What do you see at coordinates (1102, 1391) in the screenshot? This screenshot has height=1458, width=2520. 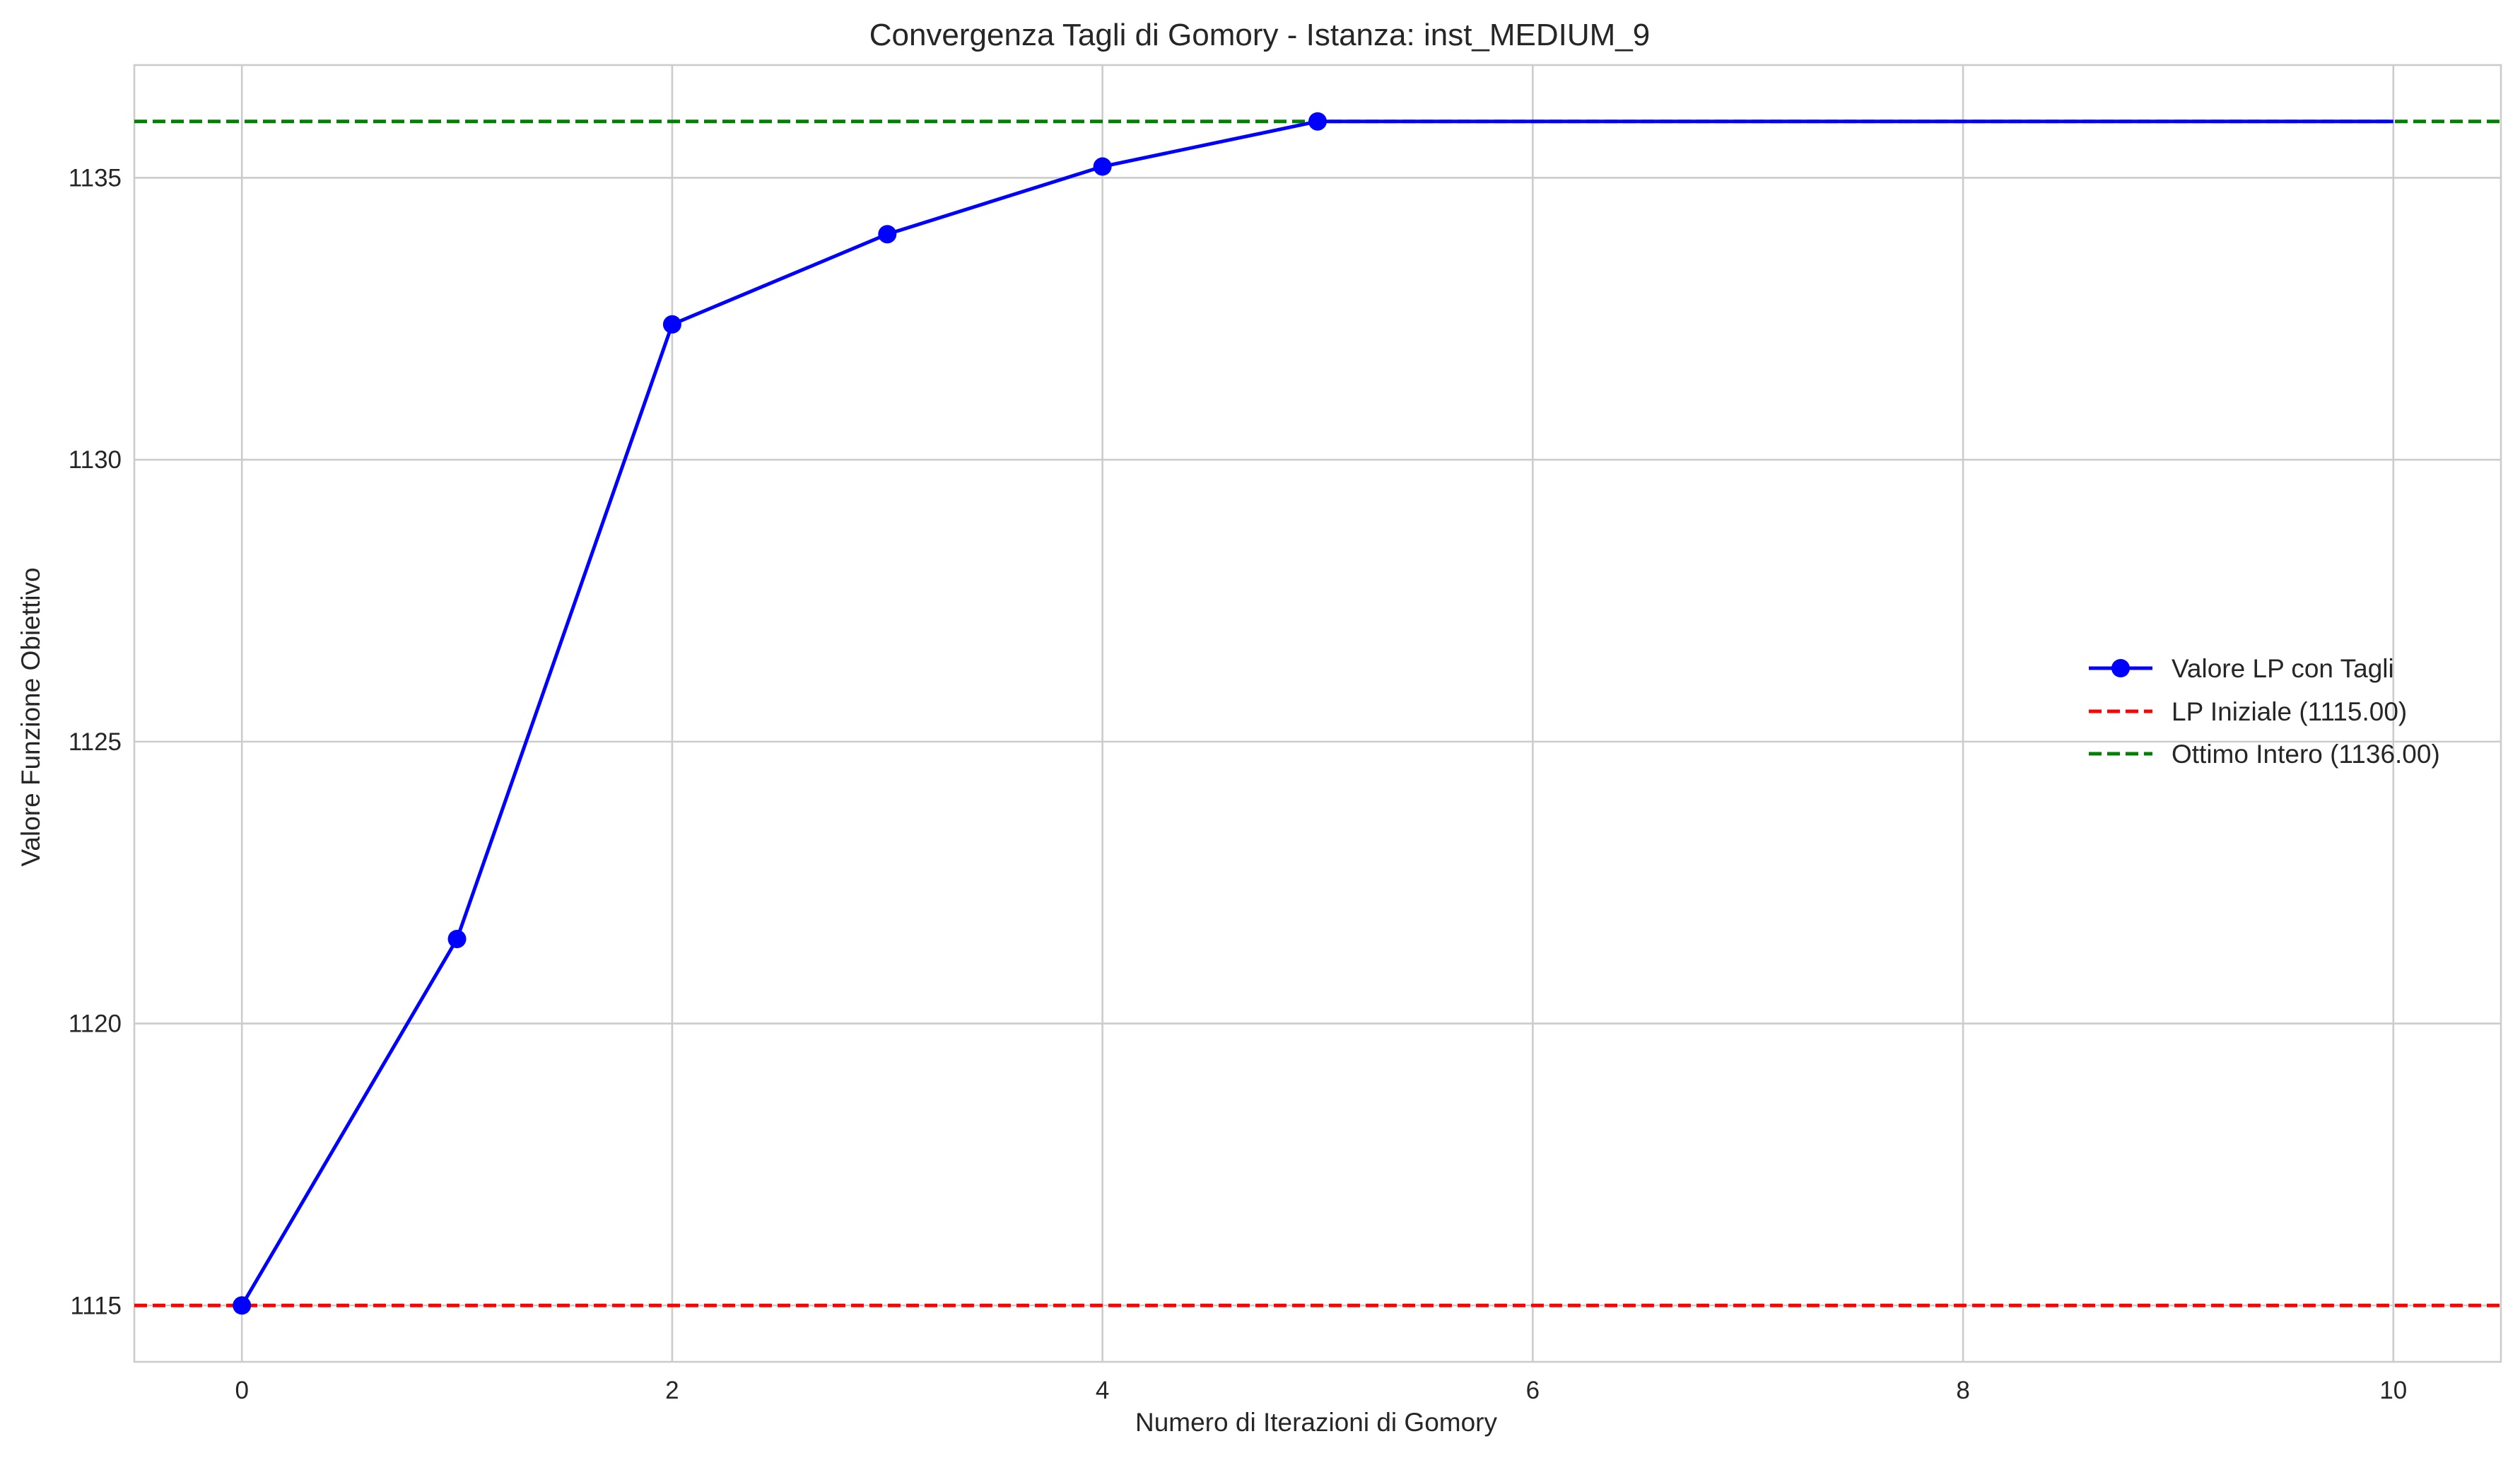 I see `x-tick-label: 4` at bounding box center [1102, 1391].